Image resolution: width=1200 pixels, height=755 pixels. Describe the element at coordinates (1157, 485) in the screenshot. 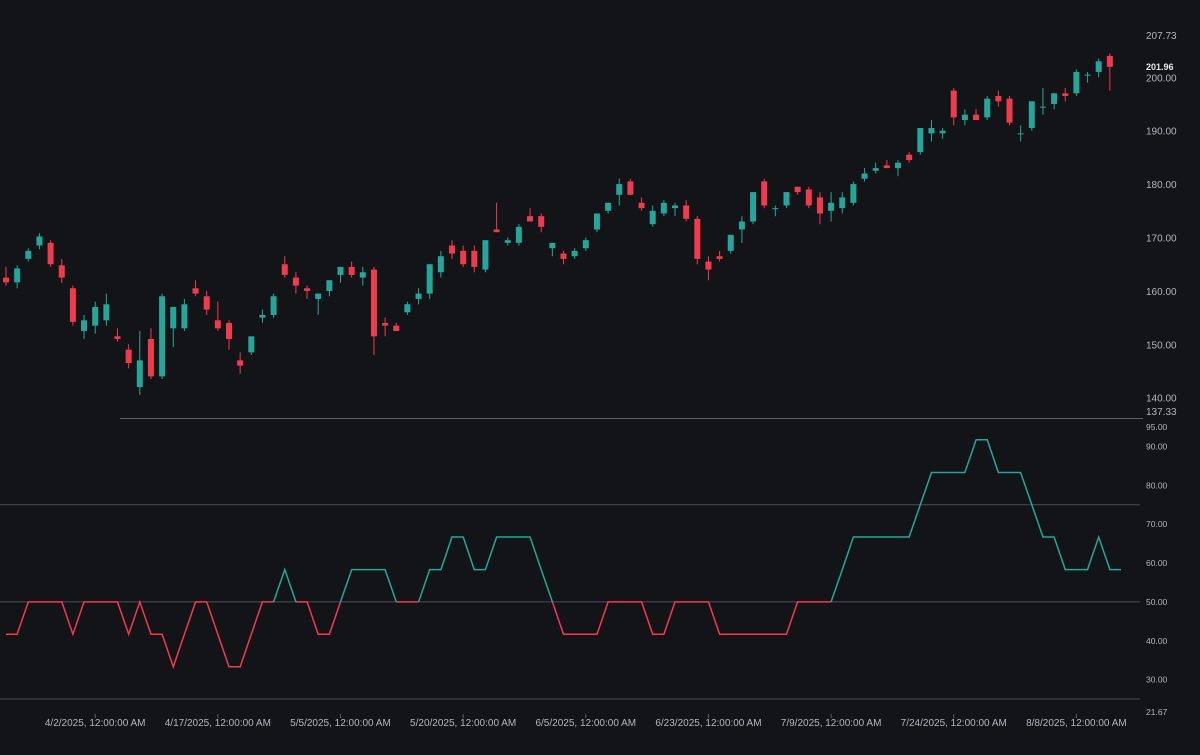

I see `oscillator-tick-label: 80.00` at that location.